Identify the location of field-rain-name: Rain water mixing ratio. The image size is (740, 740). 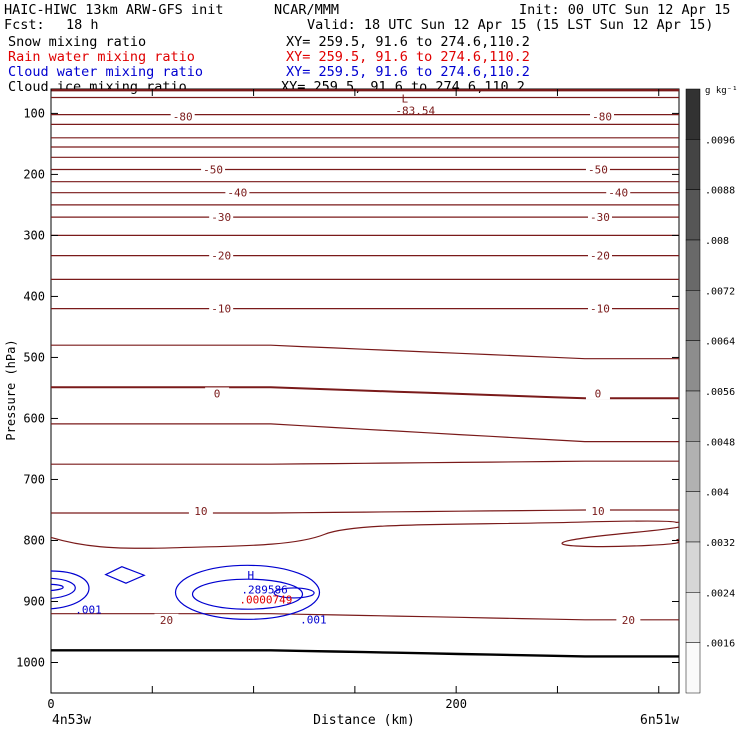
(101, 57).